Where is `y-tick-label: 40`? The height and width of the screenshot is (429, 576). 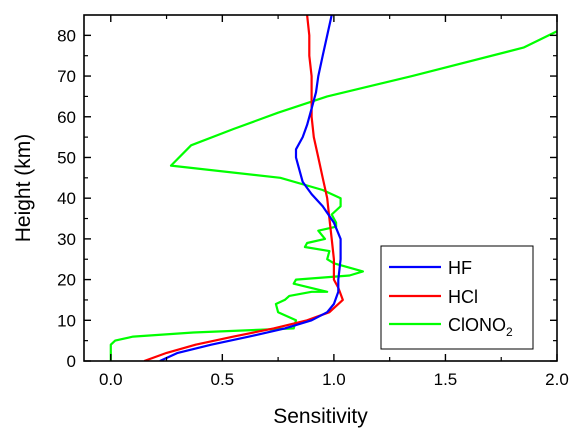
y-tick-label: 40 is located at coordinates (66, 198).